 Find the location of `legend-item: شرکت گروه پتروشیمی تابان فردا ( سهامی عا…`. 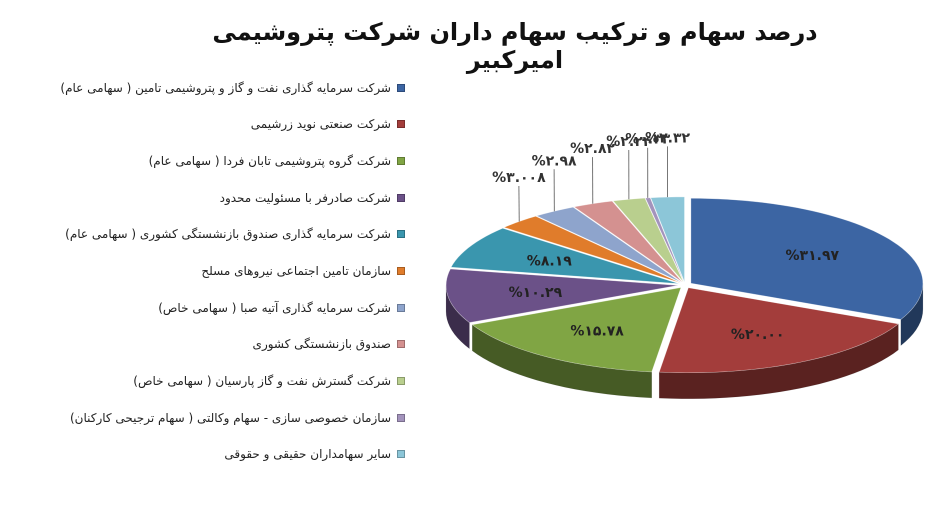

legend-item: شرکت گروه پتروشیمی تابان فردا ( سهامی عا… is located at coordinates (232, 160).